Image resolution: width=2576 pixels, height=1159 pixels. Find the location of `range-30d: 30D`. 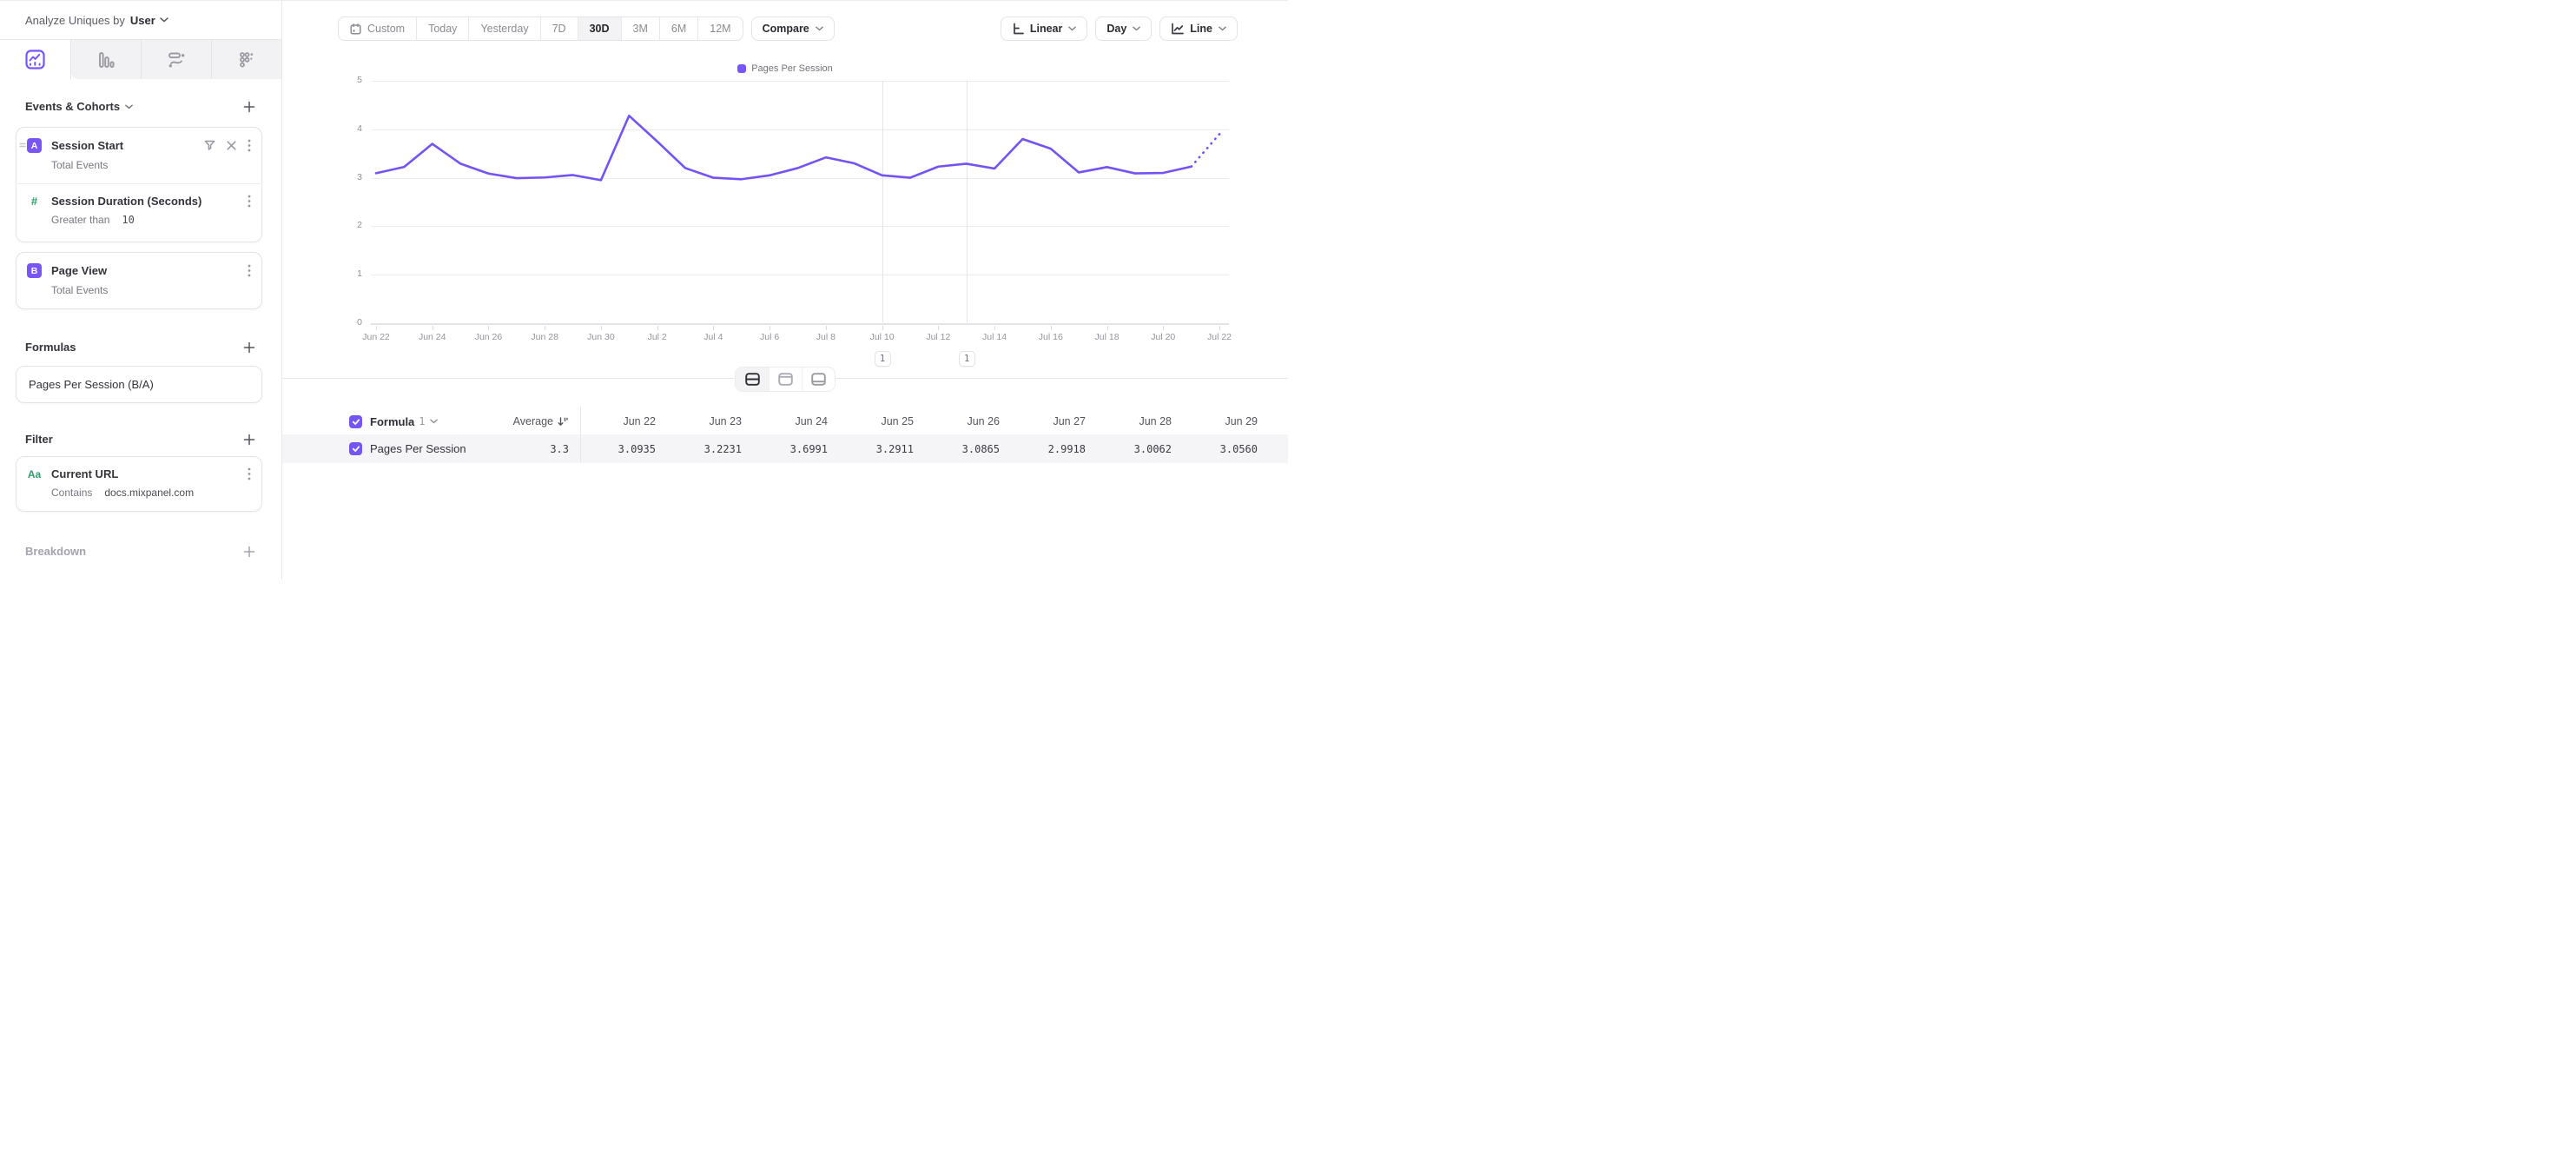

range-30d: 30D is located at coordinates (599, 28).